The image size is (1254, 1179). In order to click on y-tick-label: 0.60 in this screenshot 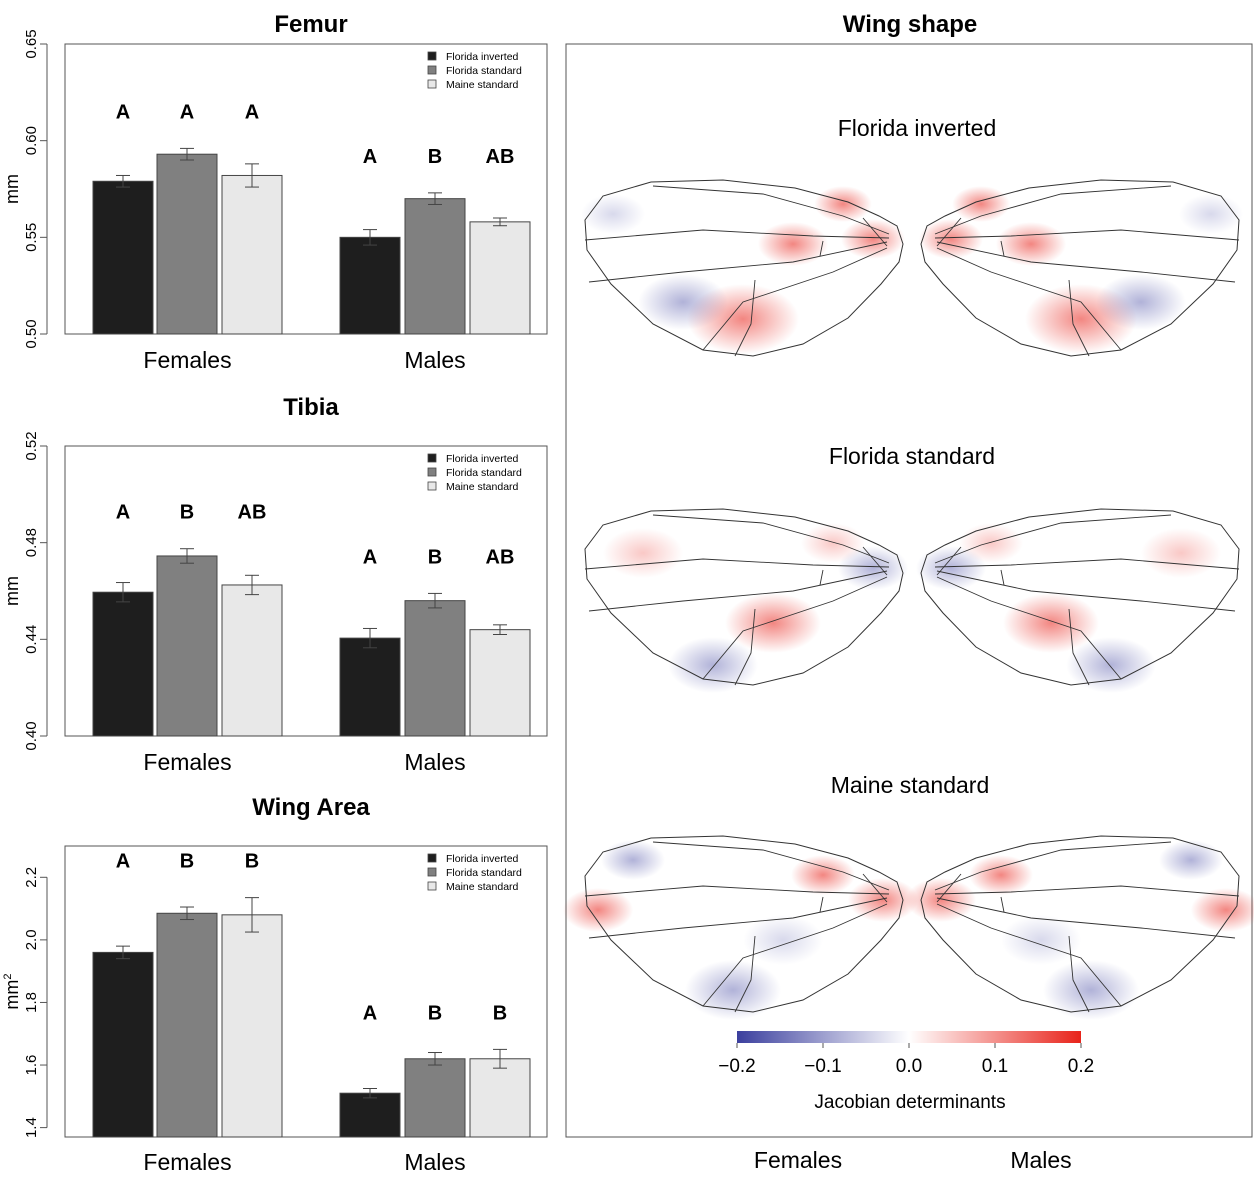, I will do `click(31, 140)`.